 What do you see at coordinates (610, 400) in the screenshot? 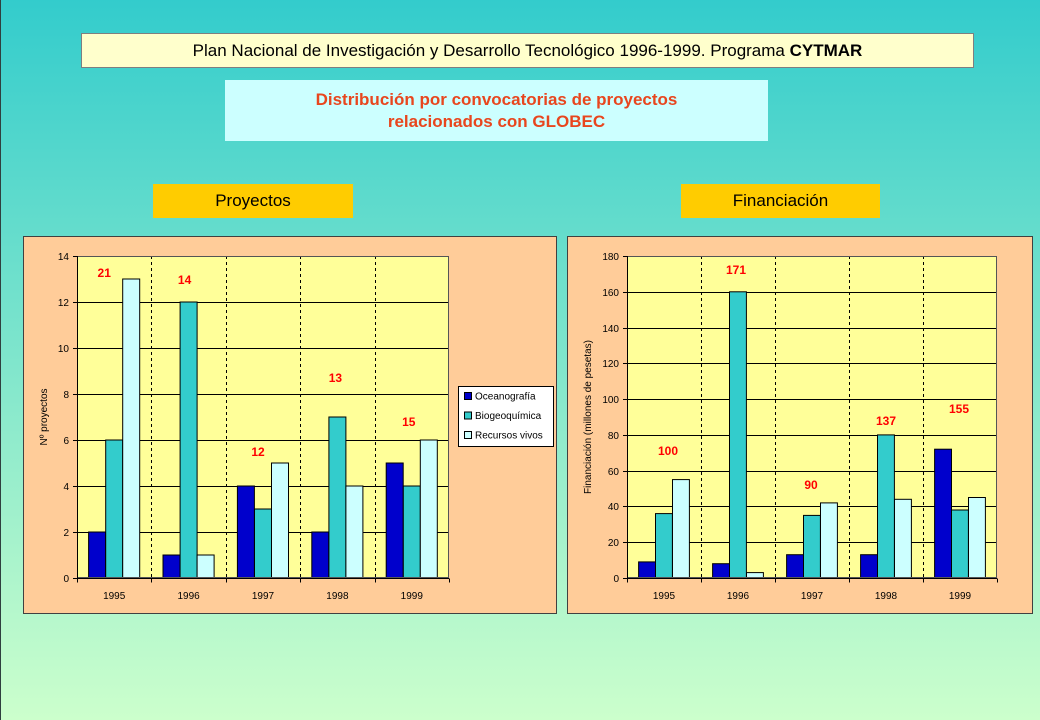
I see `y-tick-label: 100` at bounding box center [610, 400].